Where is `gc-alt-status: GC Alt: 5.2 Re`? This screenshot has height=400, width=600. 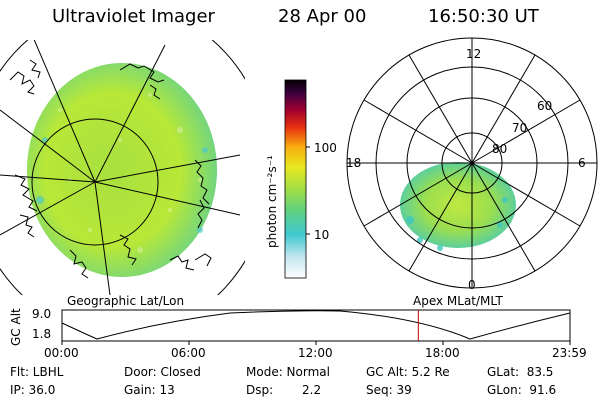
gc-alt-status: GC Alt: 5.2 Re is located at coordinates (408, 372).